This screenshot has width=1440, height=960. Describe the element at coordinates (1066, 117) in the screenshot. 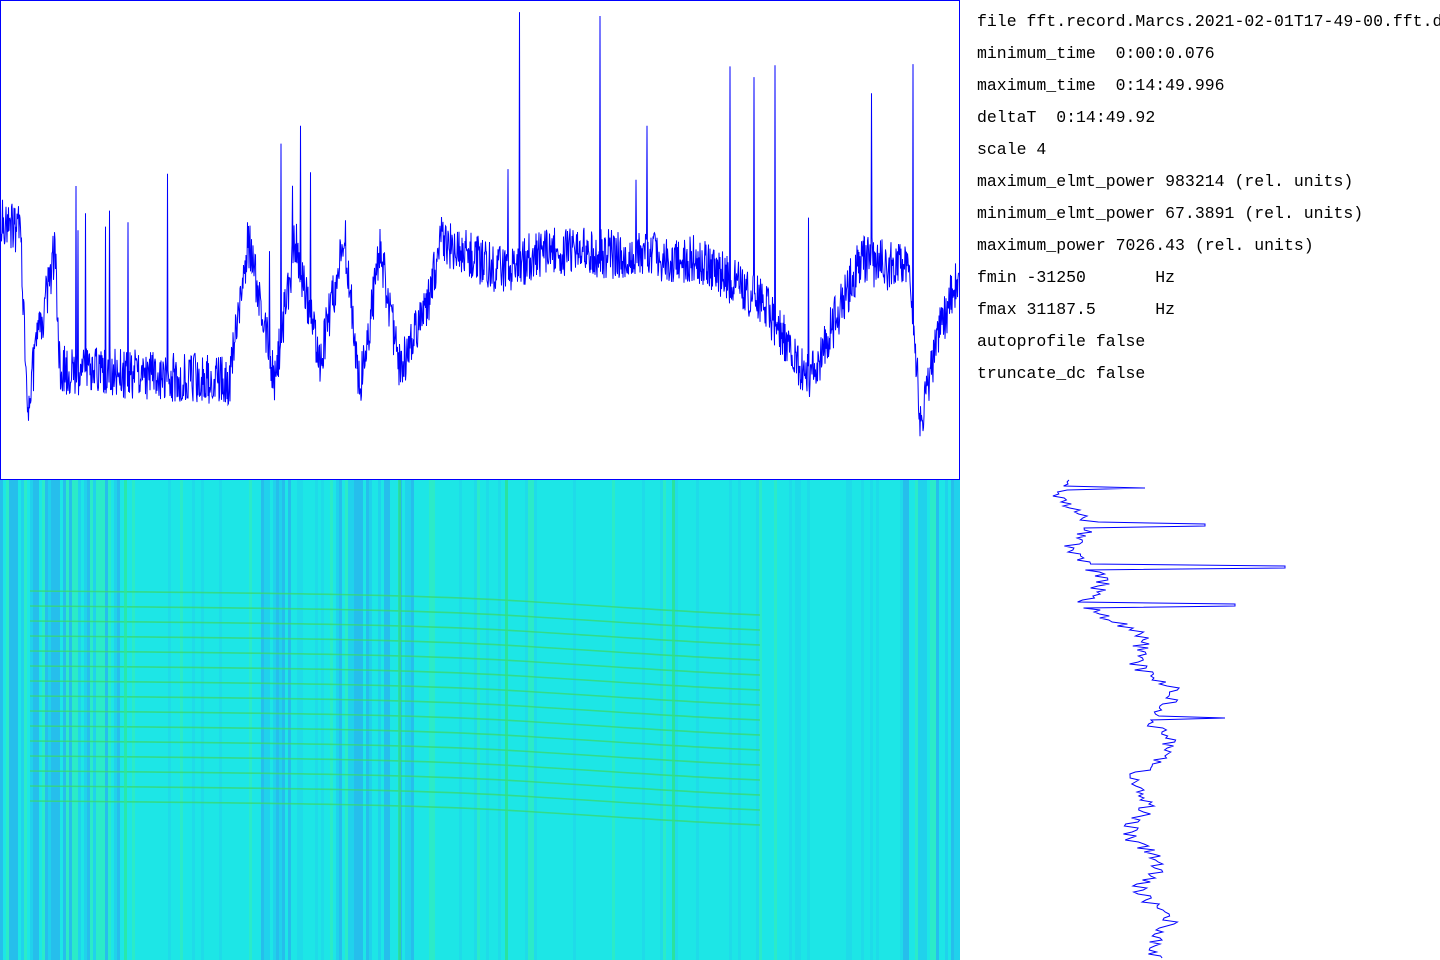

I see `info-line: deltaT 0:14:49.92` at that location.